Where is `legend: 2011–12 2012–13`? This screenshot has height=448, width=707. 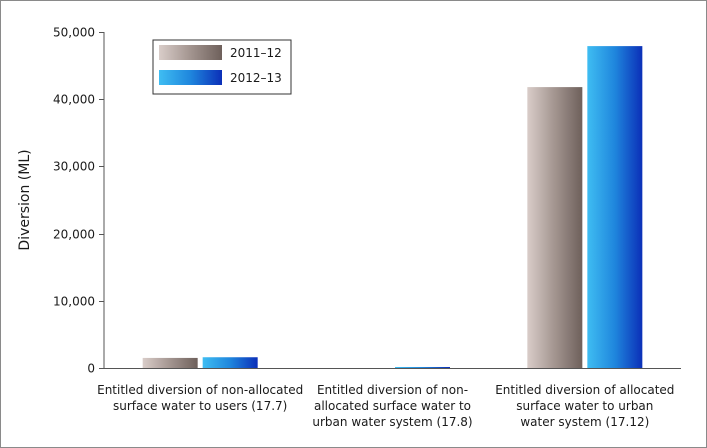 legend: 2011–12 2012–13 is located at coordinates (222, 67).